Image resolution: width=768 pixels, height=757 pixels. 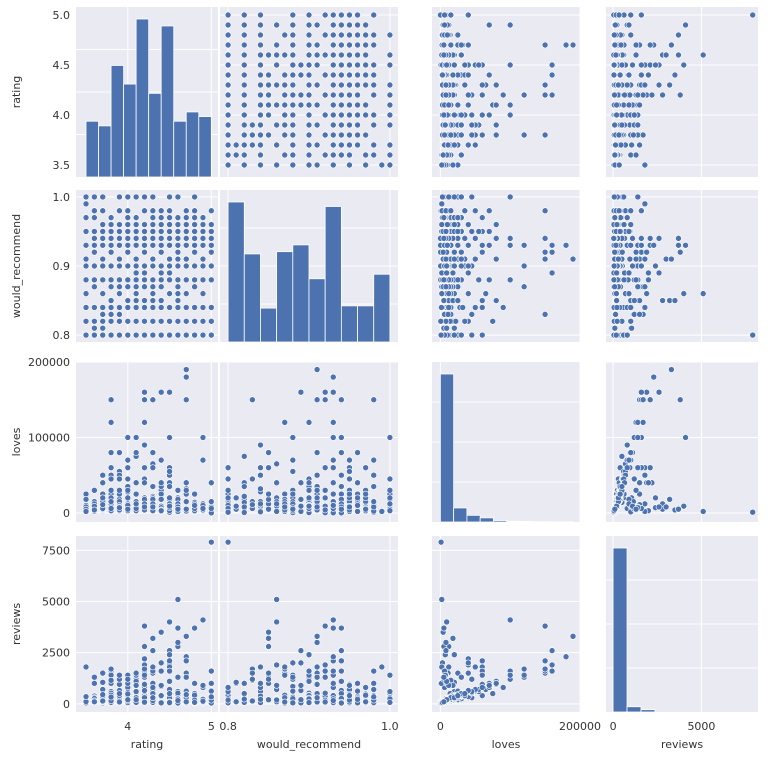 I want to click on panel-rating-vs-loves, so click(x=506, y=92).